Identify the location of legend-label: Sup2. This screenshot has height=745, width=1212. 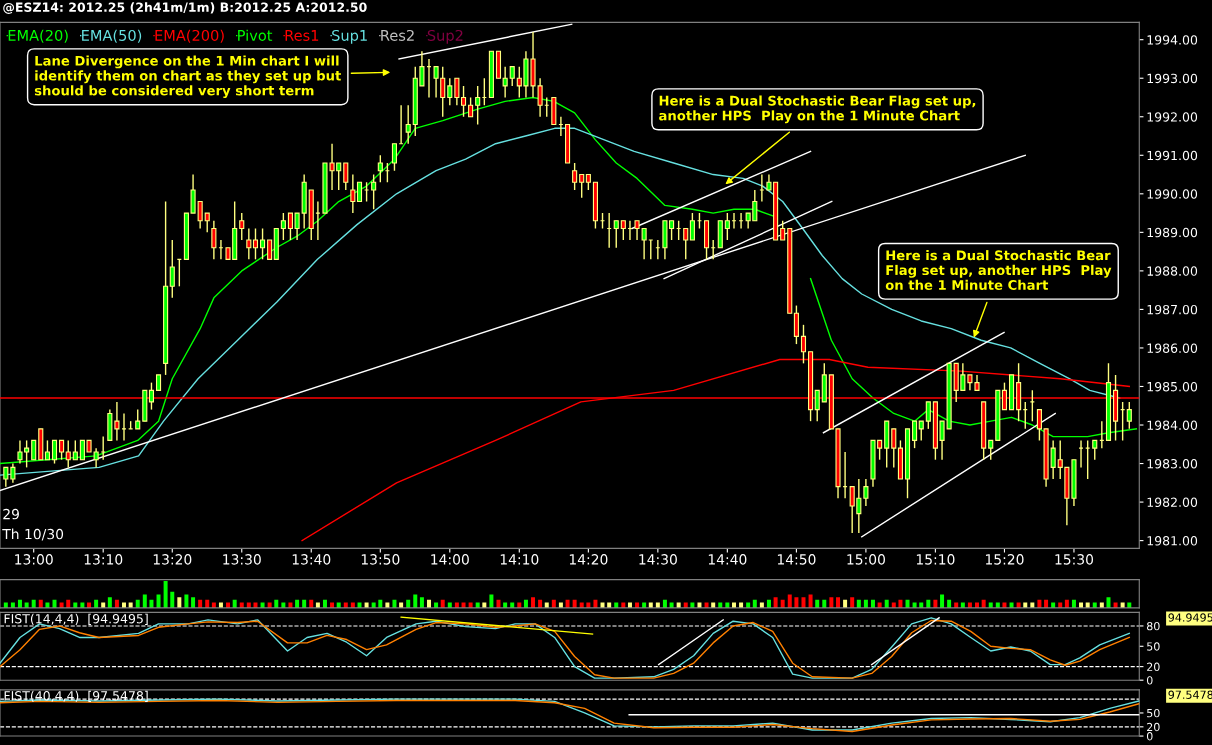
(445, 36).